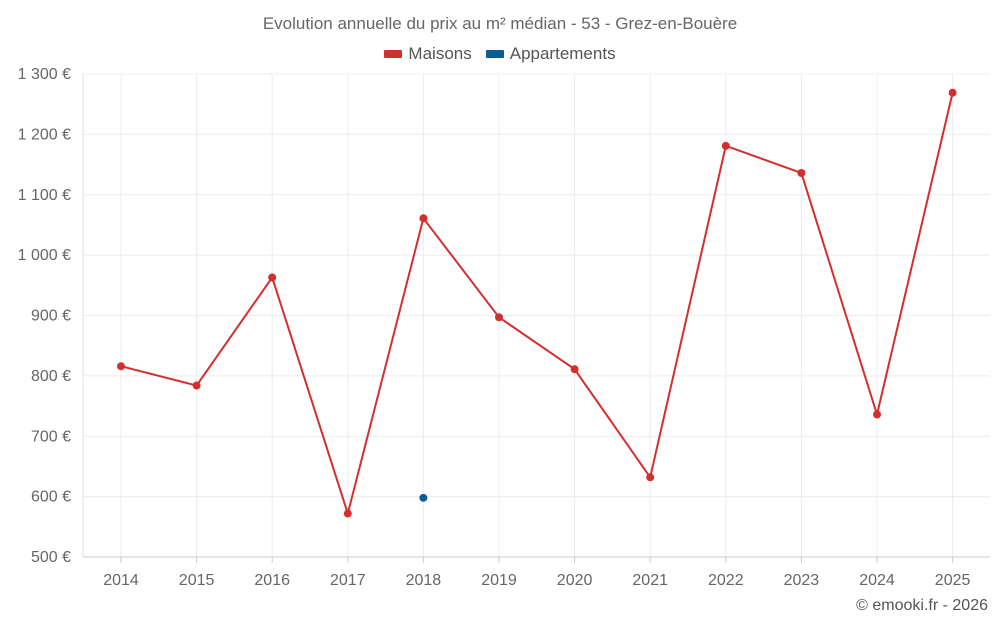 This screenshot has height=625, width=1000. Describe the element at coordinates (51, 316) in the screenshot. I see `y-tick-label: 900 €` at that location.